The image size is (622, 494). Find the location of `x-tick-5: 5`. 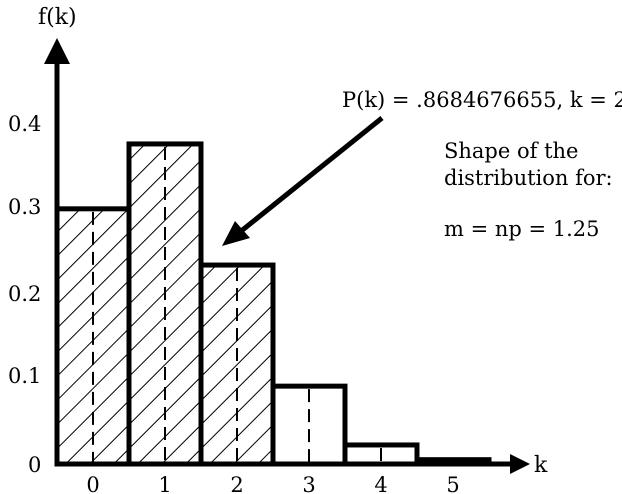

x-tick-5: 5 is located at coordinates (452, 483).